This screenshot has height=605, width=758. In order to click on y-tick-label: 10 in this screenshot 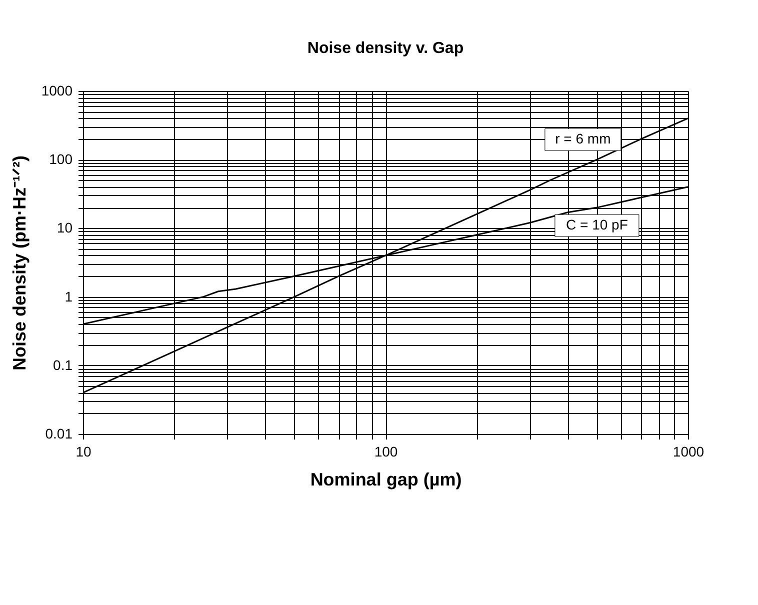, I will do `click(64, 228)`.